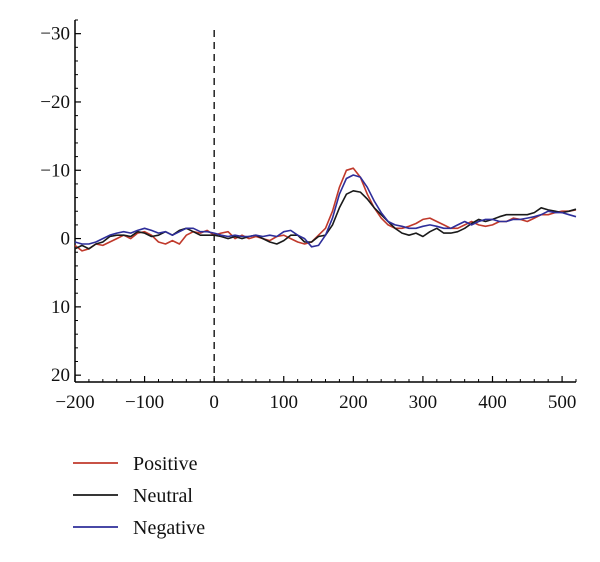  What do you see at coordinates (284, 402) in the screenshot?
I see `x-tick-label: 100` at bounding box center [284, 402].